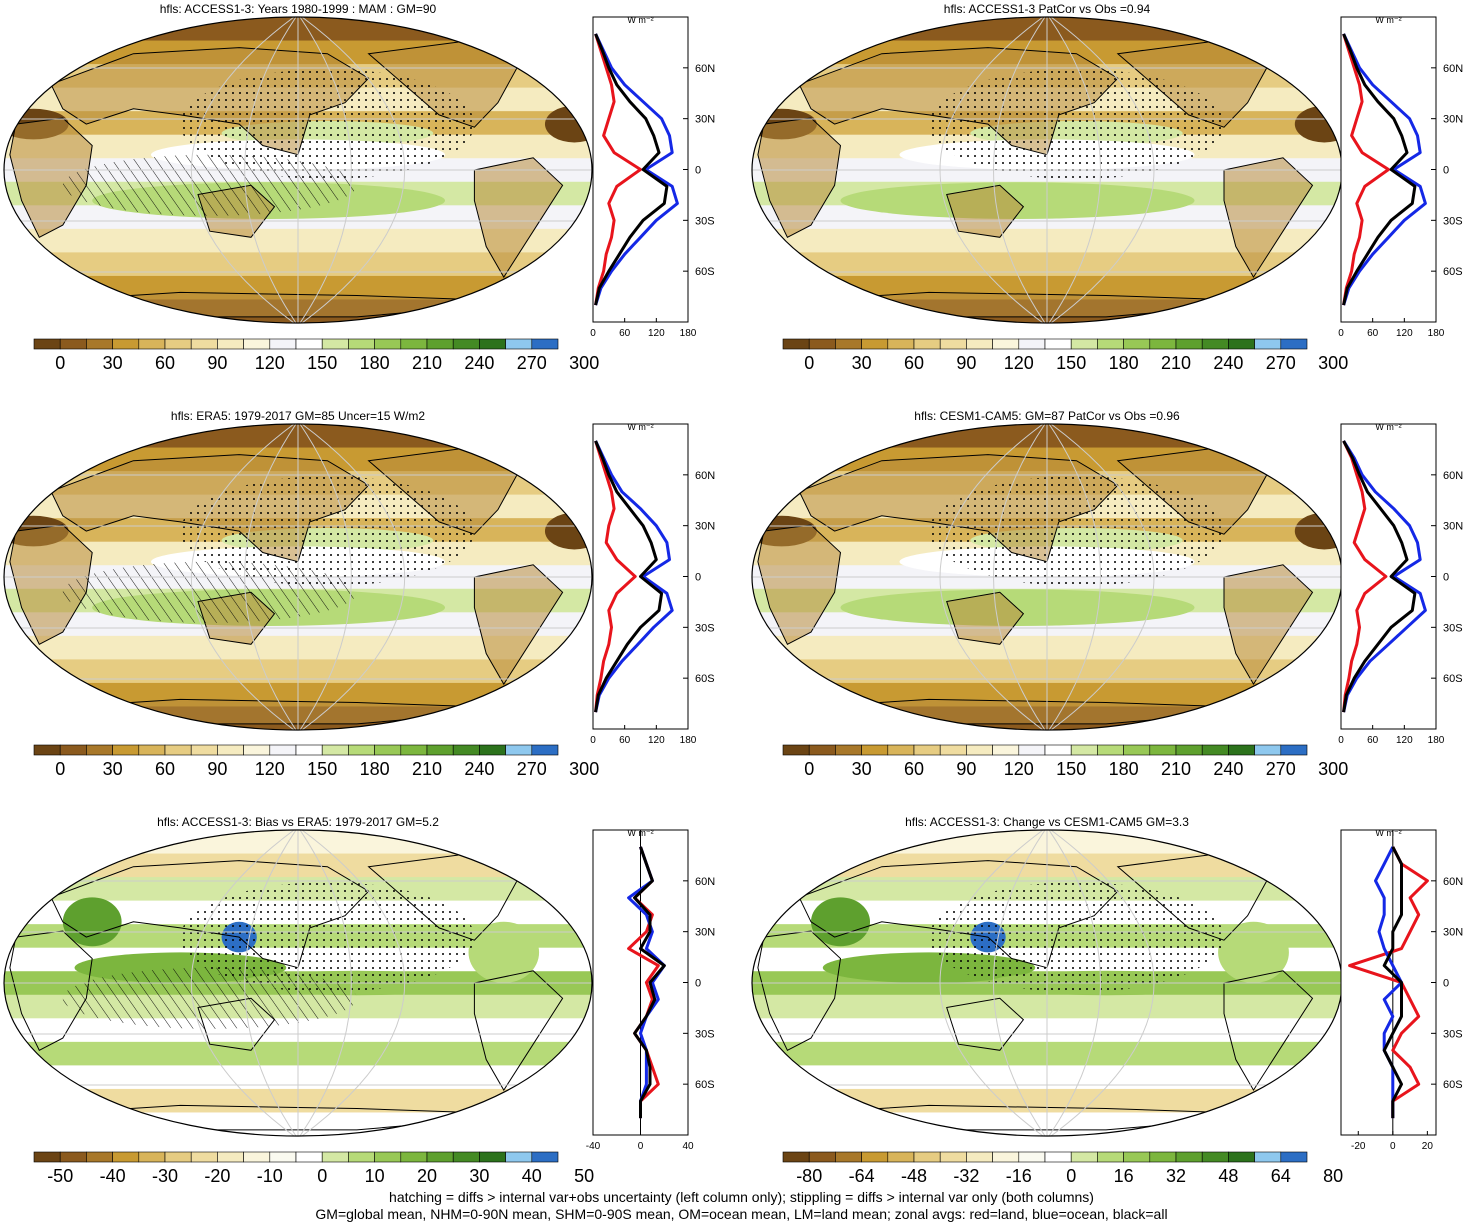 This screenshot has height=1222, width=1483. Describe the element at coordinates (615, 576) in the screenshot. I see `profile-line-land` at that location.